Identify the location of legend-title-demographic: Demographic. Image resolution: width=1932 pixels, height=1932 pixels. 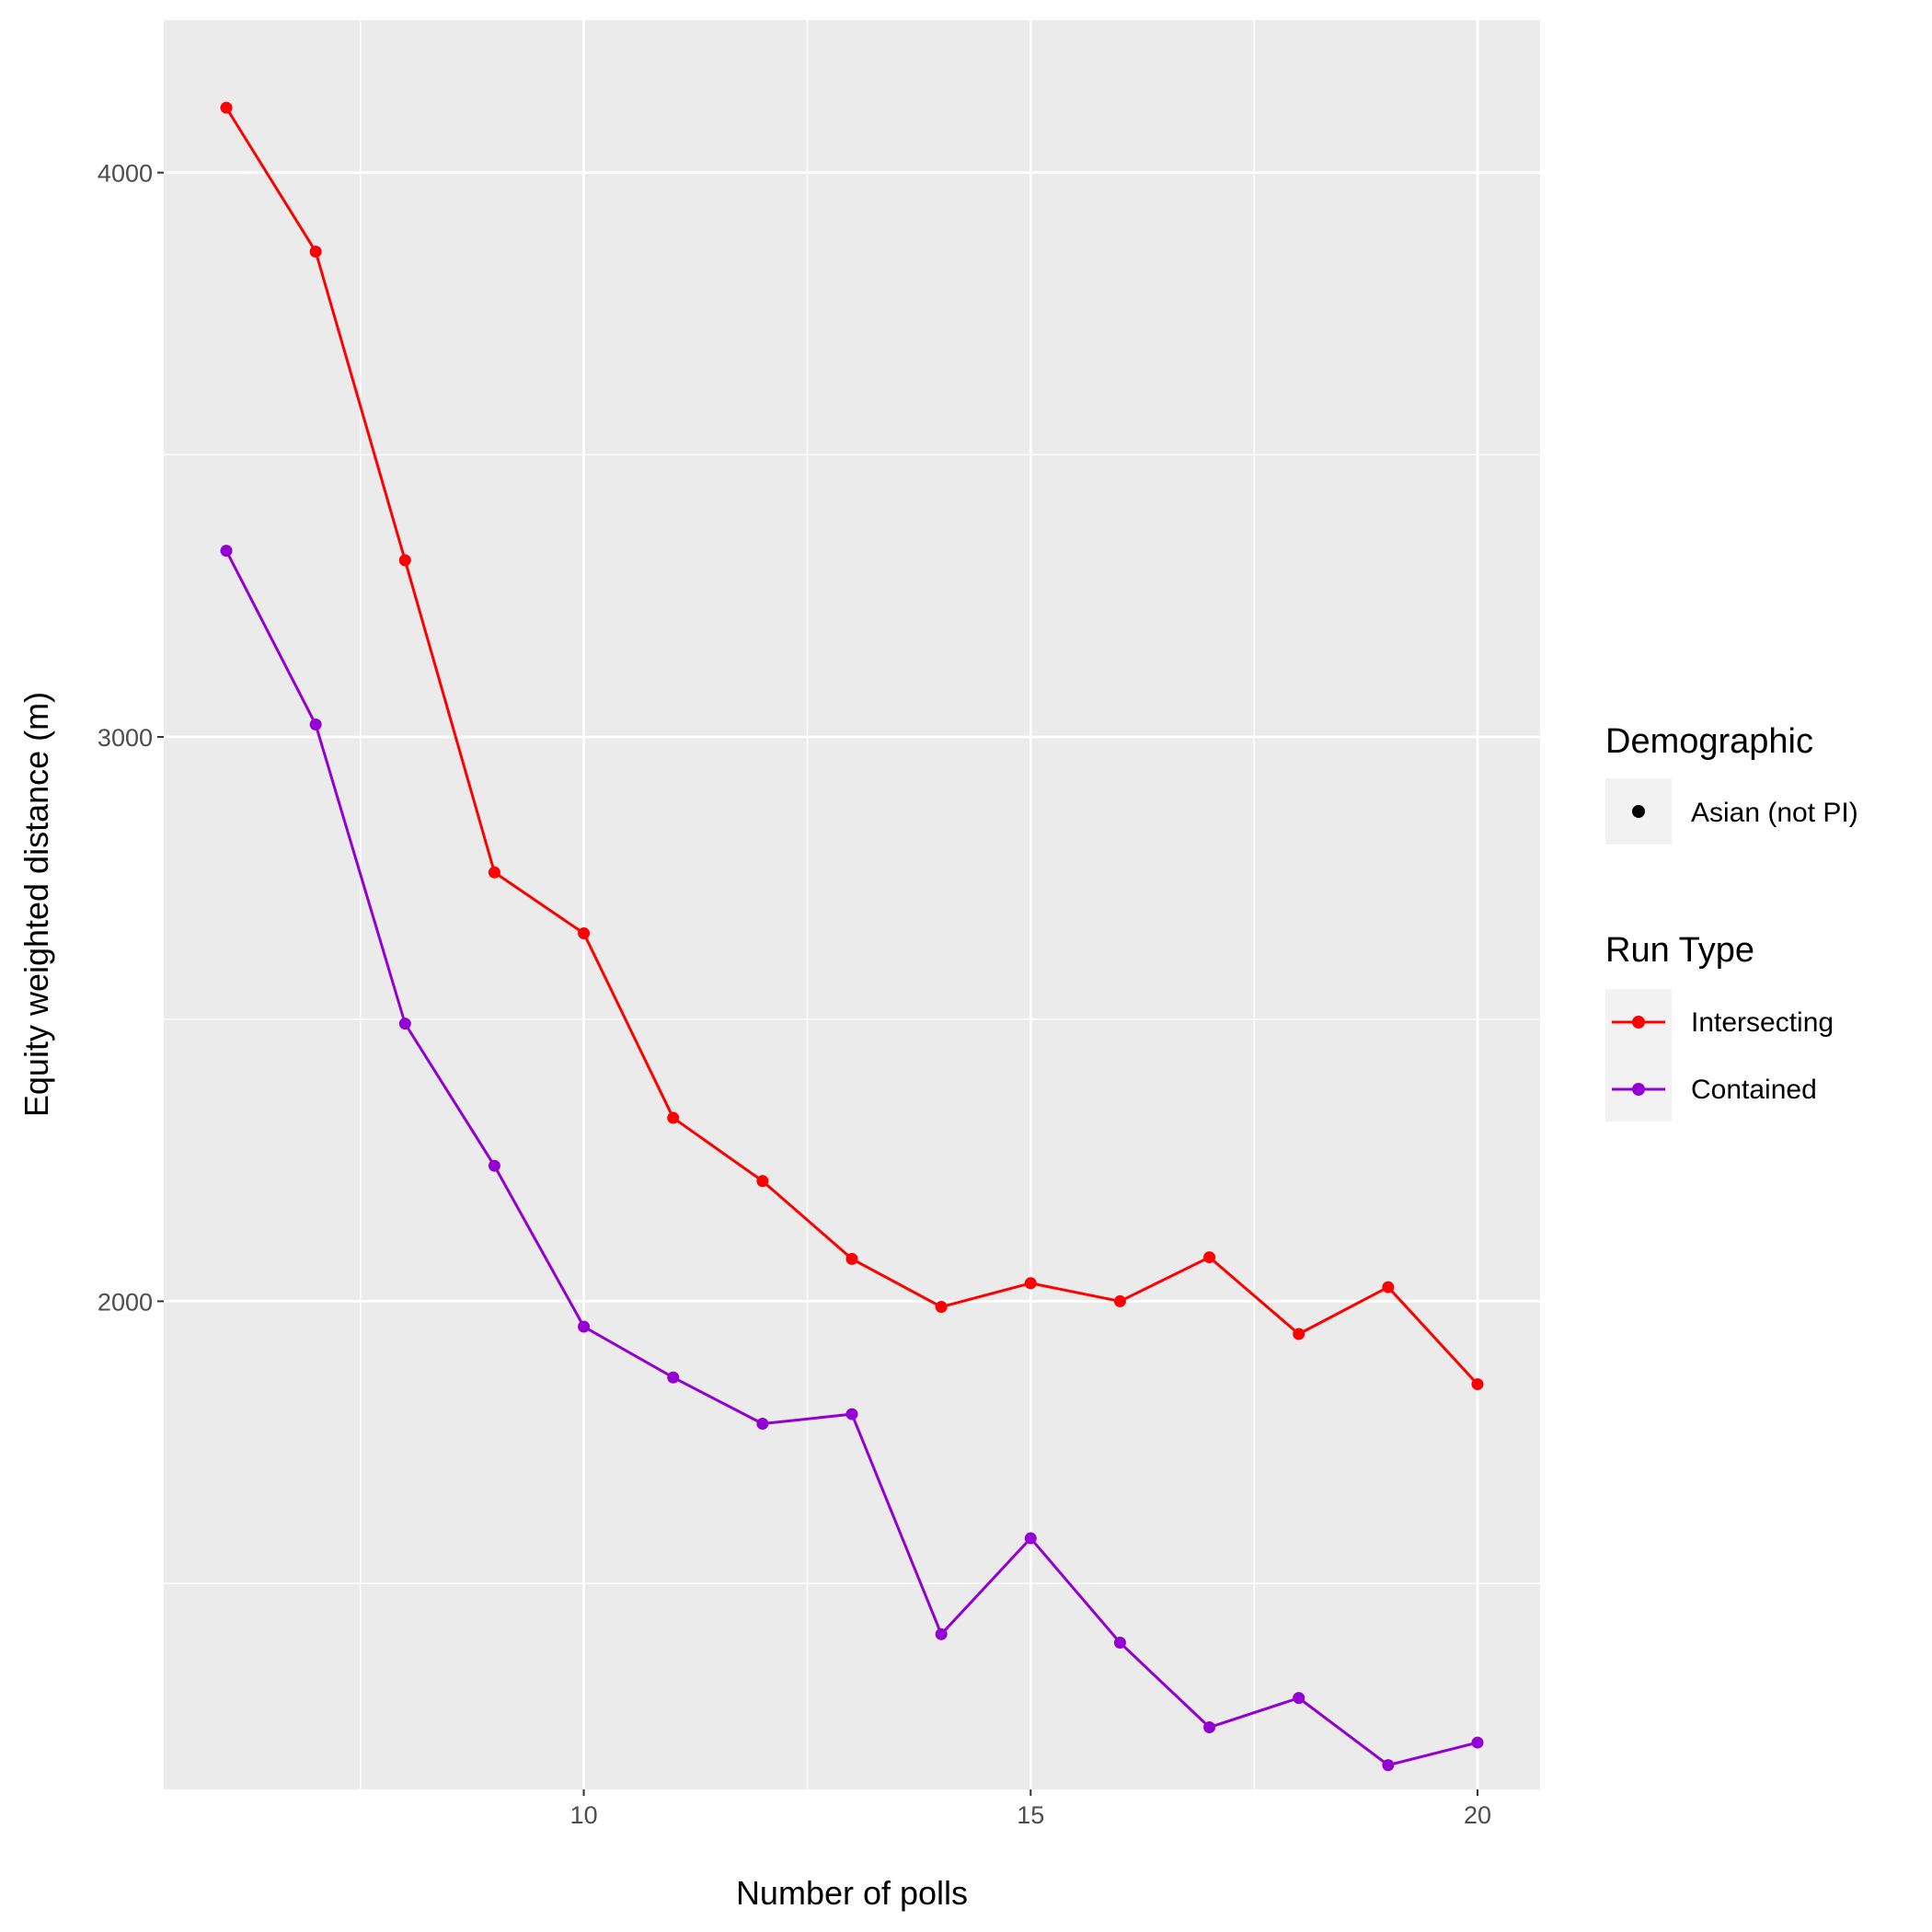
(1709, 741).